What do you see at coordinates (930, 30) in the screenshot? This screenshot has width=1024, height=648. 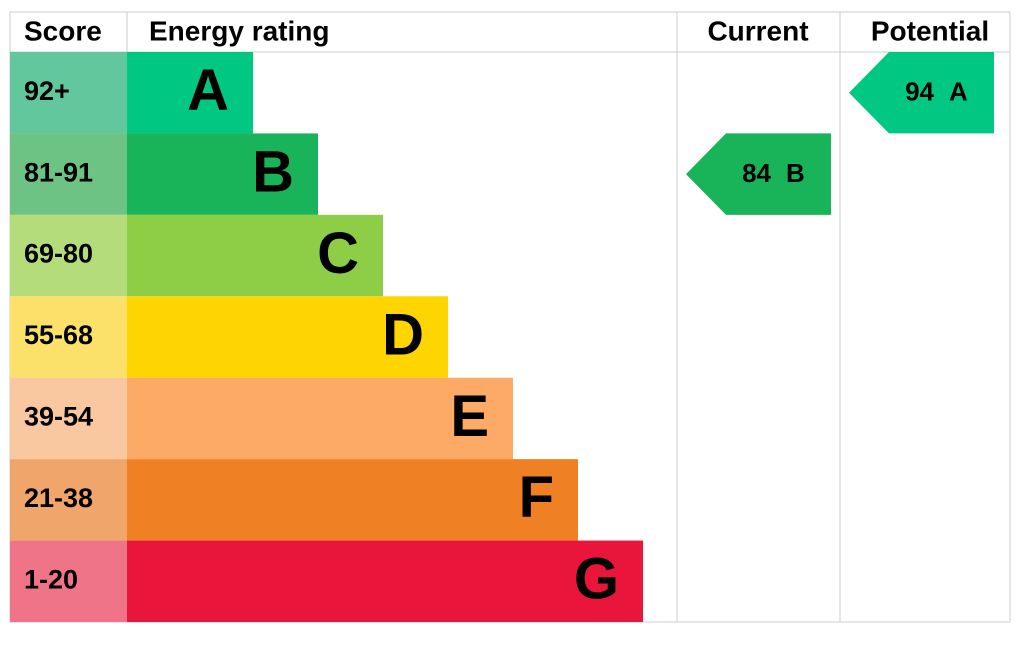 I see `header-potential: Potential` at bounding box center [930, 30].